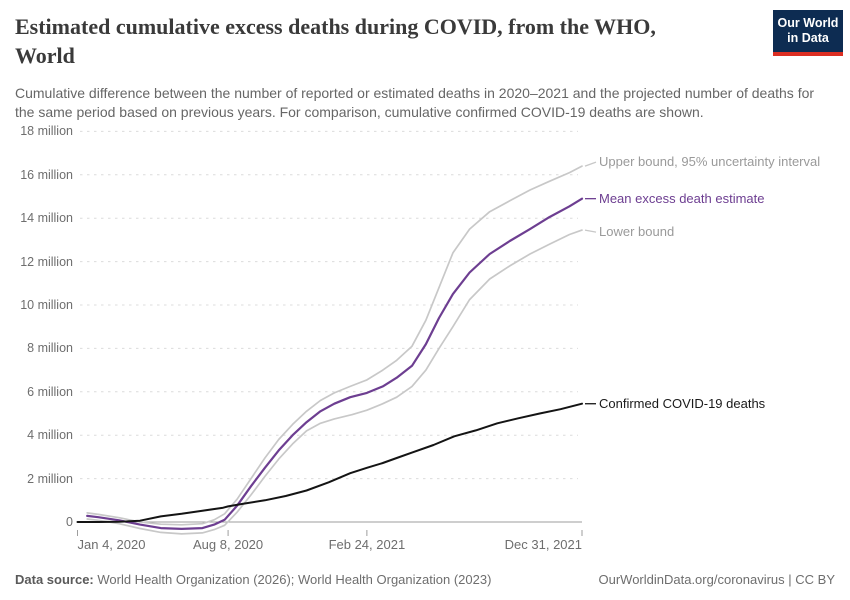 The width and height of the screenshot is (850, 600). I want to click on series-label-confirmed-covid-deaths: Confirmed COVID-19 deaths, so click(682, 403).